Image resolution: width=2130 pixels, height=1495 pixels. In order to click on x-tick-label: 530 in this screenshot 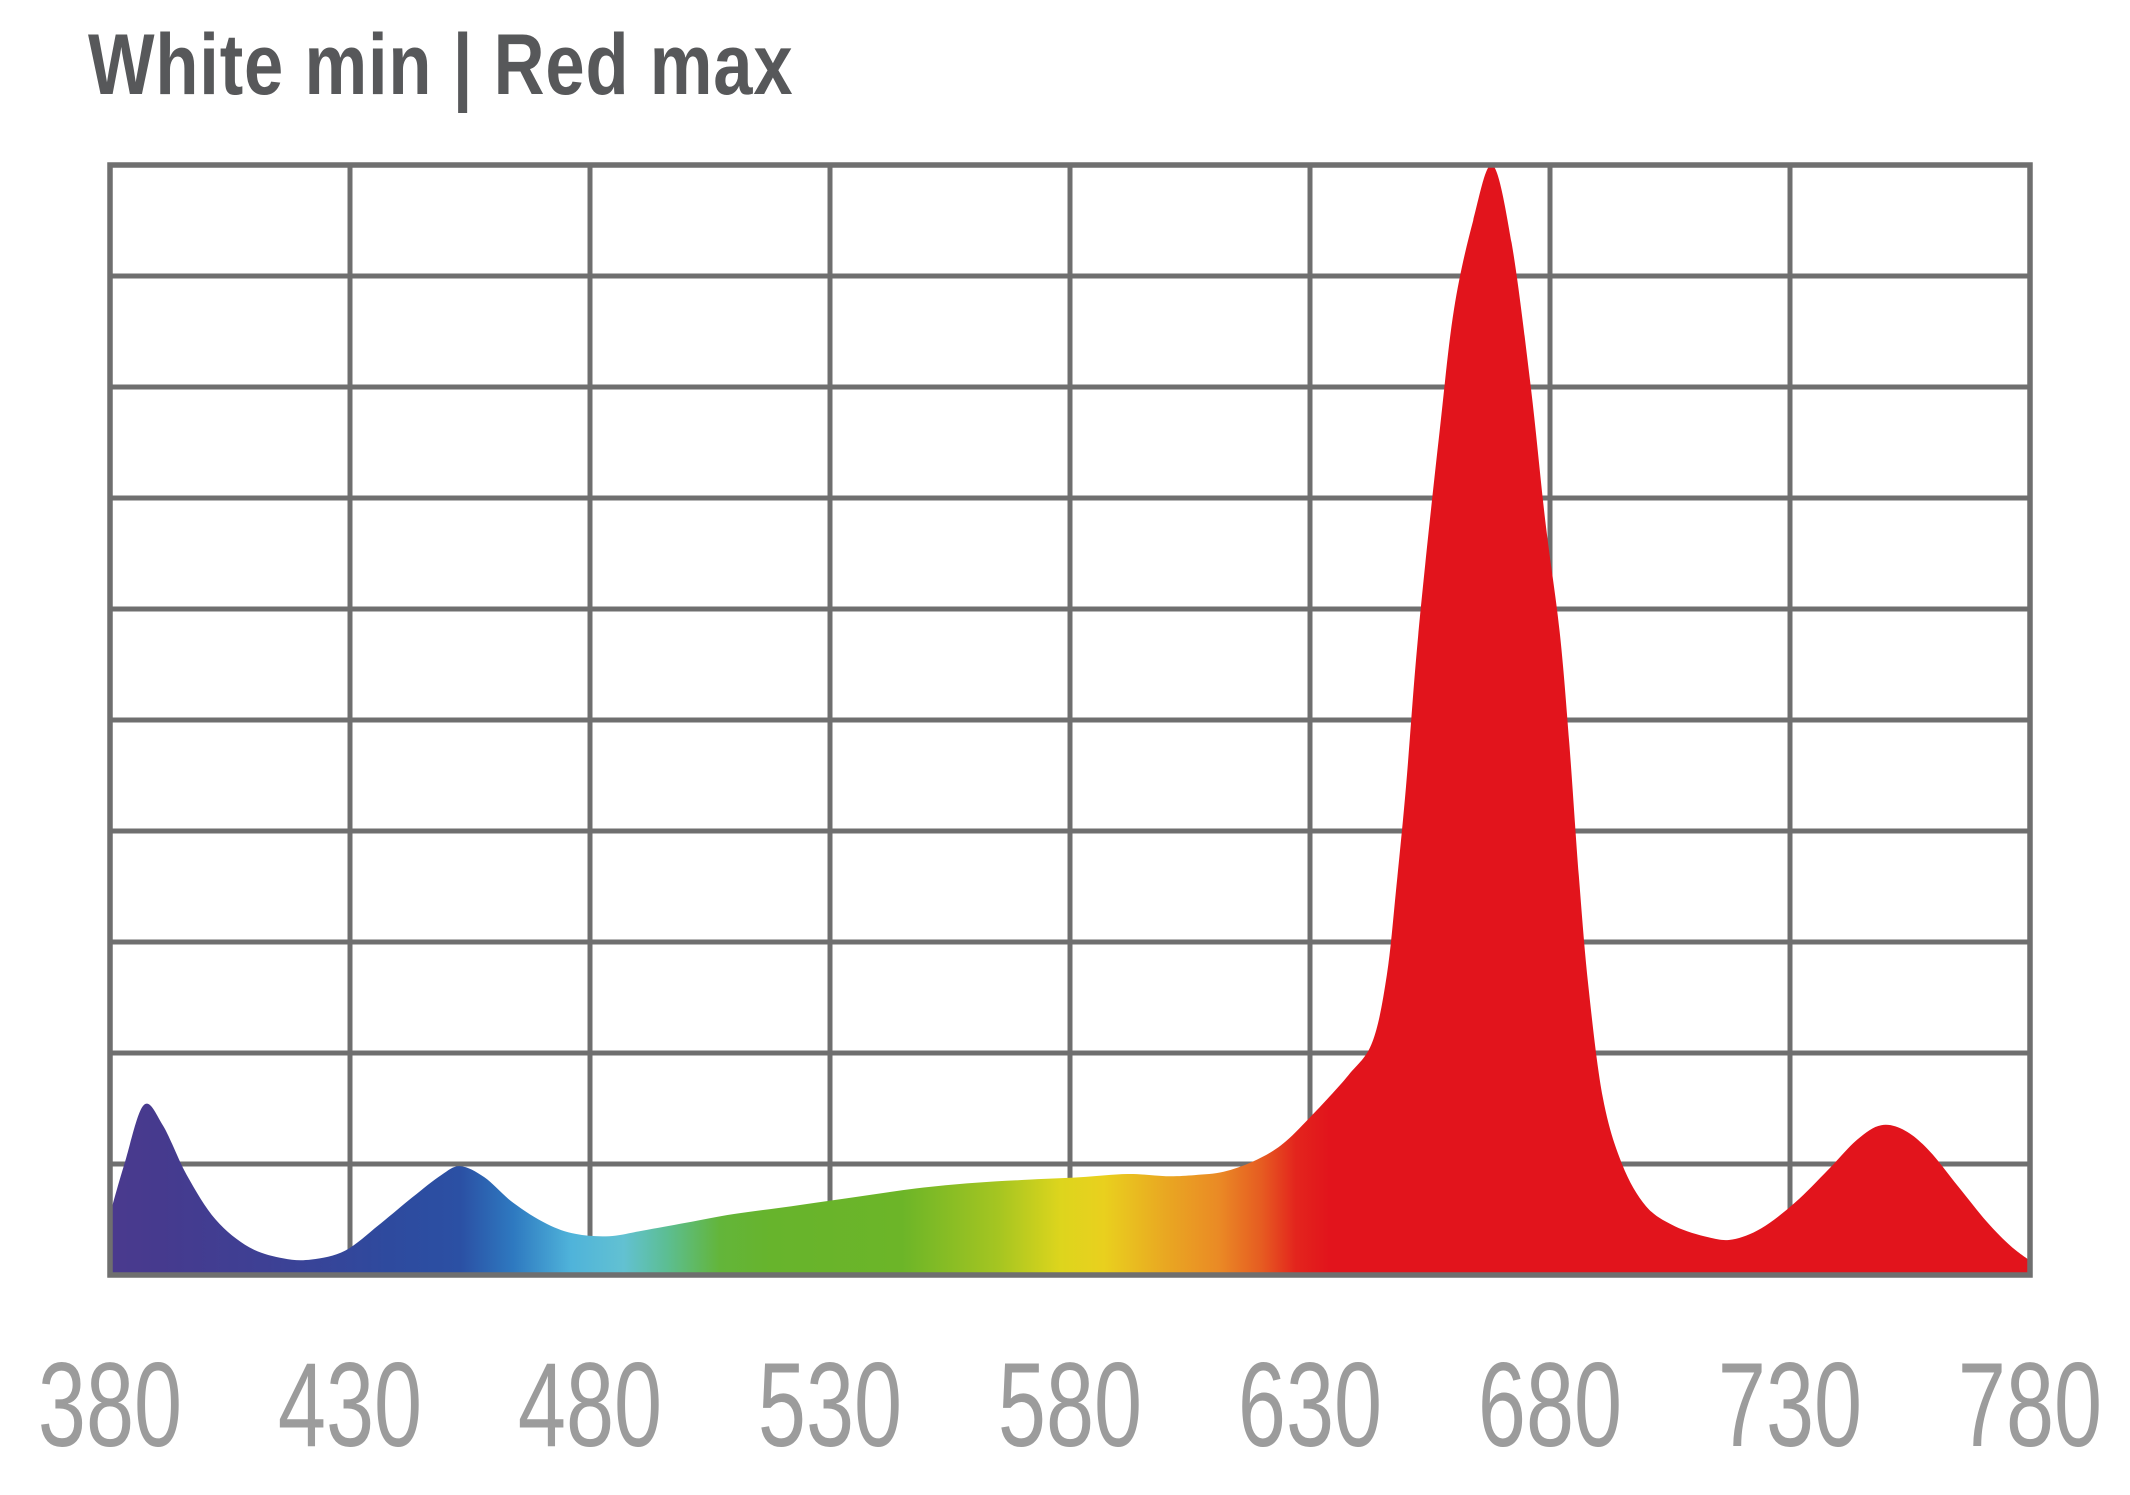, I will do `click(830, 1405)`.